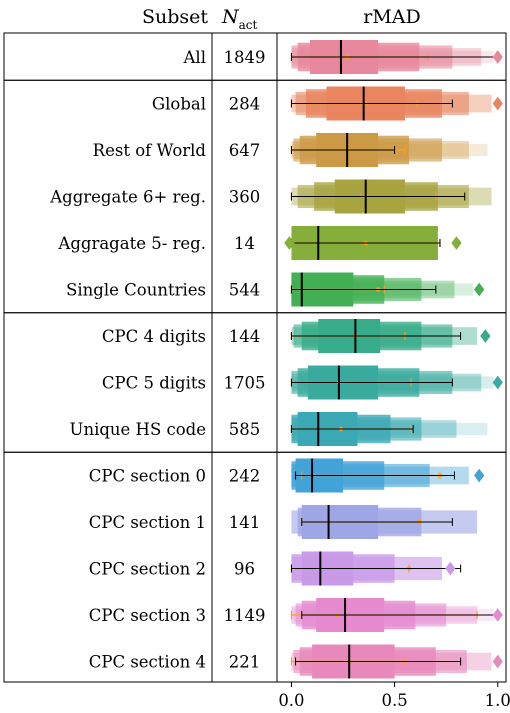  What do you see at coordinates (147, 615) in the screenshot?
I see `row-label: CPC section 3` at bounding box center [147, 615].